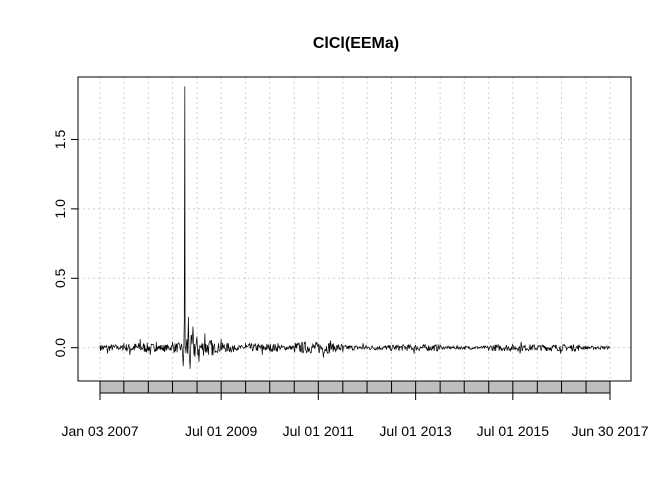 The image size is (672, 480). What do you see at coordinates (221, 431) in the screenshot?
I see `x-tick-label: Jul 01 2009` at bounding box center [221, 431].